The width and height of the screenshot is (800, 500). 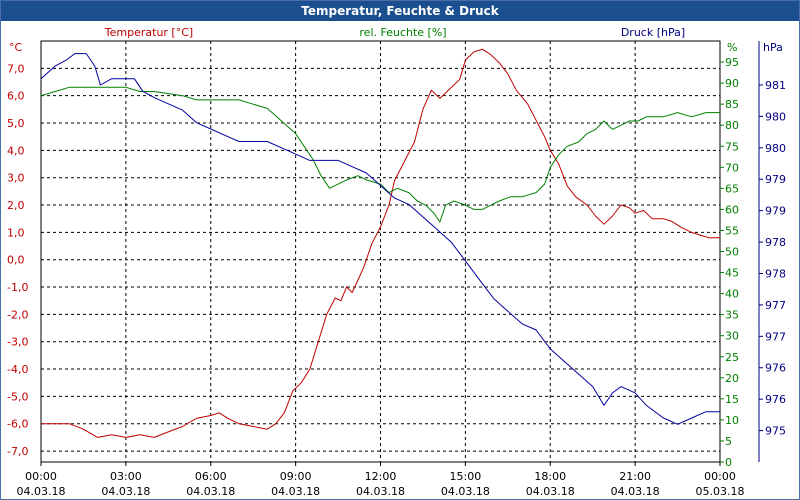 I want to click on humidity-tick-label: 75, so click(x=732, y=146).